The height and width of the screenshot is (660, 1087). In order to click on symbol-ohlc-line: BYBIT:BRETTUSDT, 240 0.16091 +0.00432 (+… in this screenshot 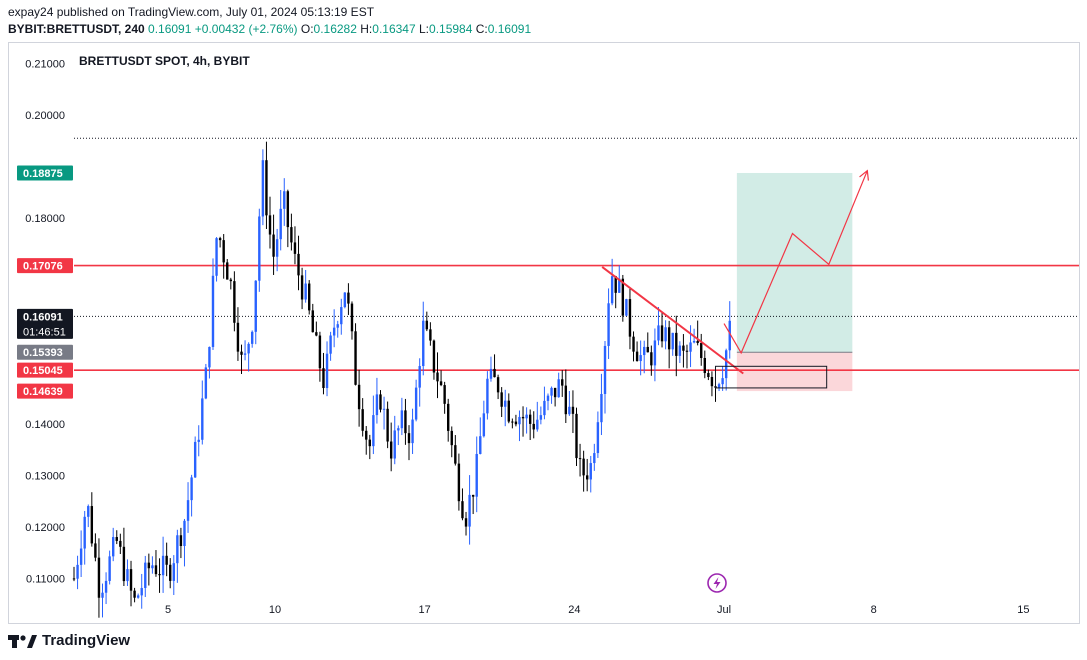, I will do `click(270, 29)`.